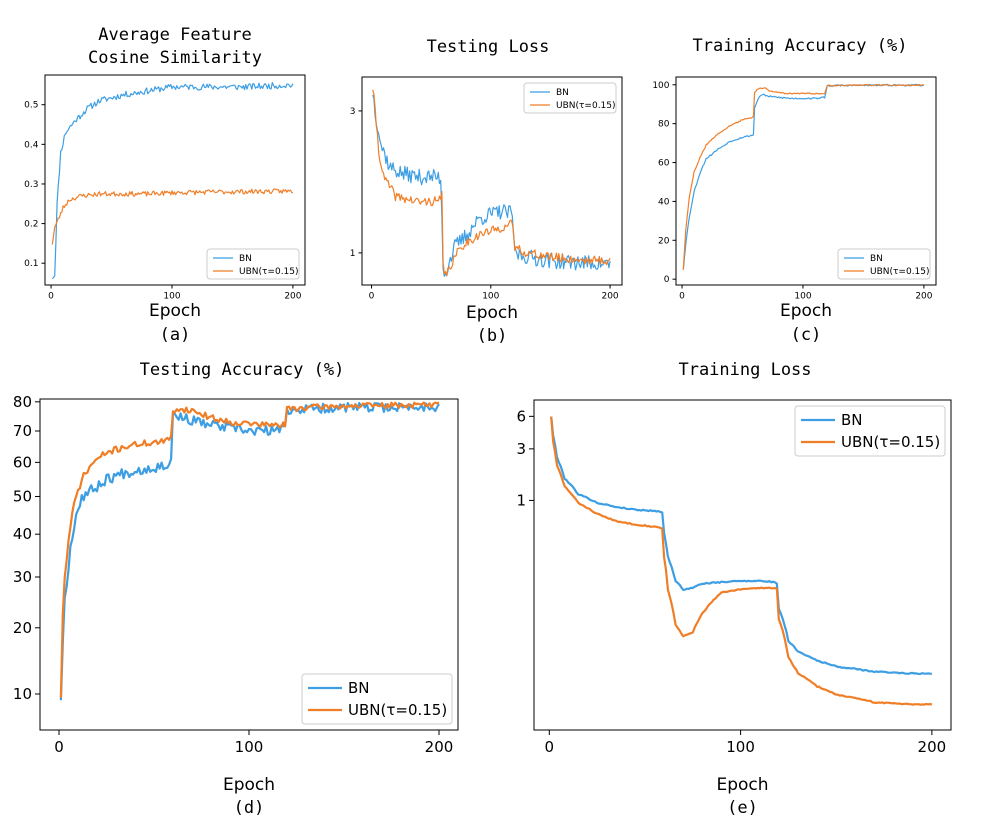  What do you see at coordinates (249, 808) in the screenshot?
I see `subfigure-caption: (d)` at bounding box center [249, 808].